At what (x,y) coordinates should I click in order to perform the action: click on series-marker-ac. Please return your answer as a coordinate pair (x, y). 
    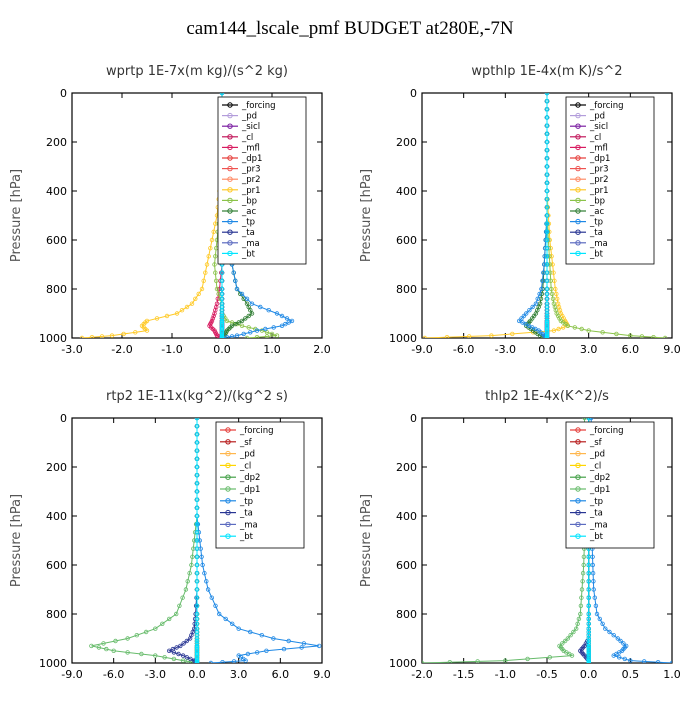
    Looking at the image, I should click on (245, 318).